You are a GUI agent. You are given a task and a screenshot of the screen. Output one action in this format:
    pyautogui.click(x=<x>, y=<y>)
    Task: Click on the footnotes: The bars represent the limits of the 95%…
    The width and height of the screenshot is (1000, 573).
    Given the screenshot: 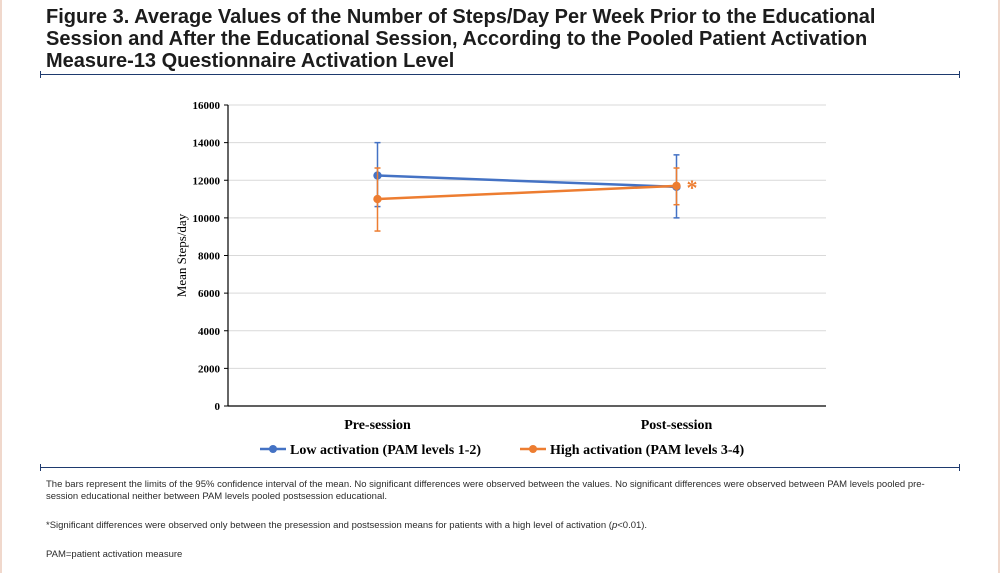 What is the action you would take?
    pyautogui.click(x=501, y=520)
    